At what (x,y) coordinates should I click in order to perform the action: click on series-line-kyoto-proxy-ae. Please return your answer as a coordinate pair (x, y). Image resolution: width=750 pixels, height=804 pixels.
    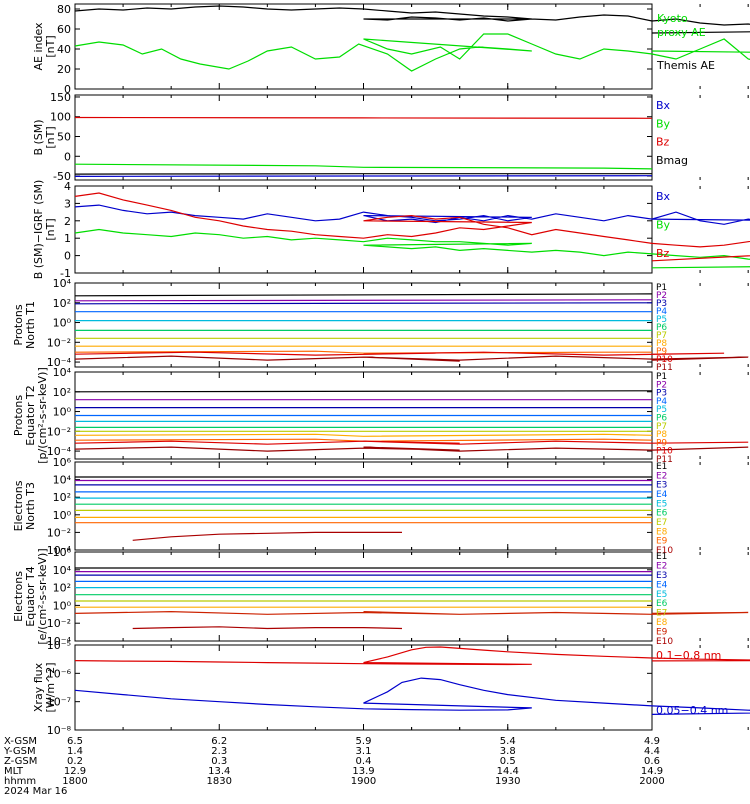
    Looking at the image, I should click on (412, 52).